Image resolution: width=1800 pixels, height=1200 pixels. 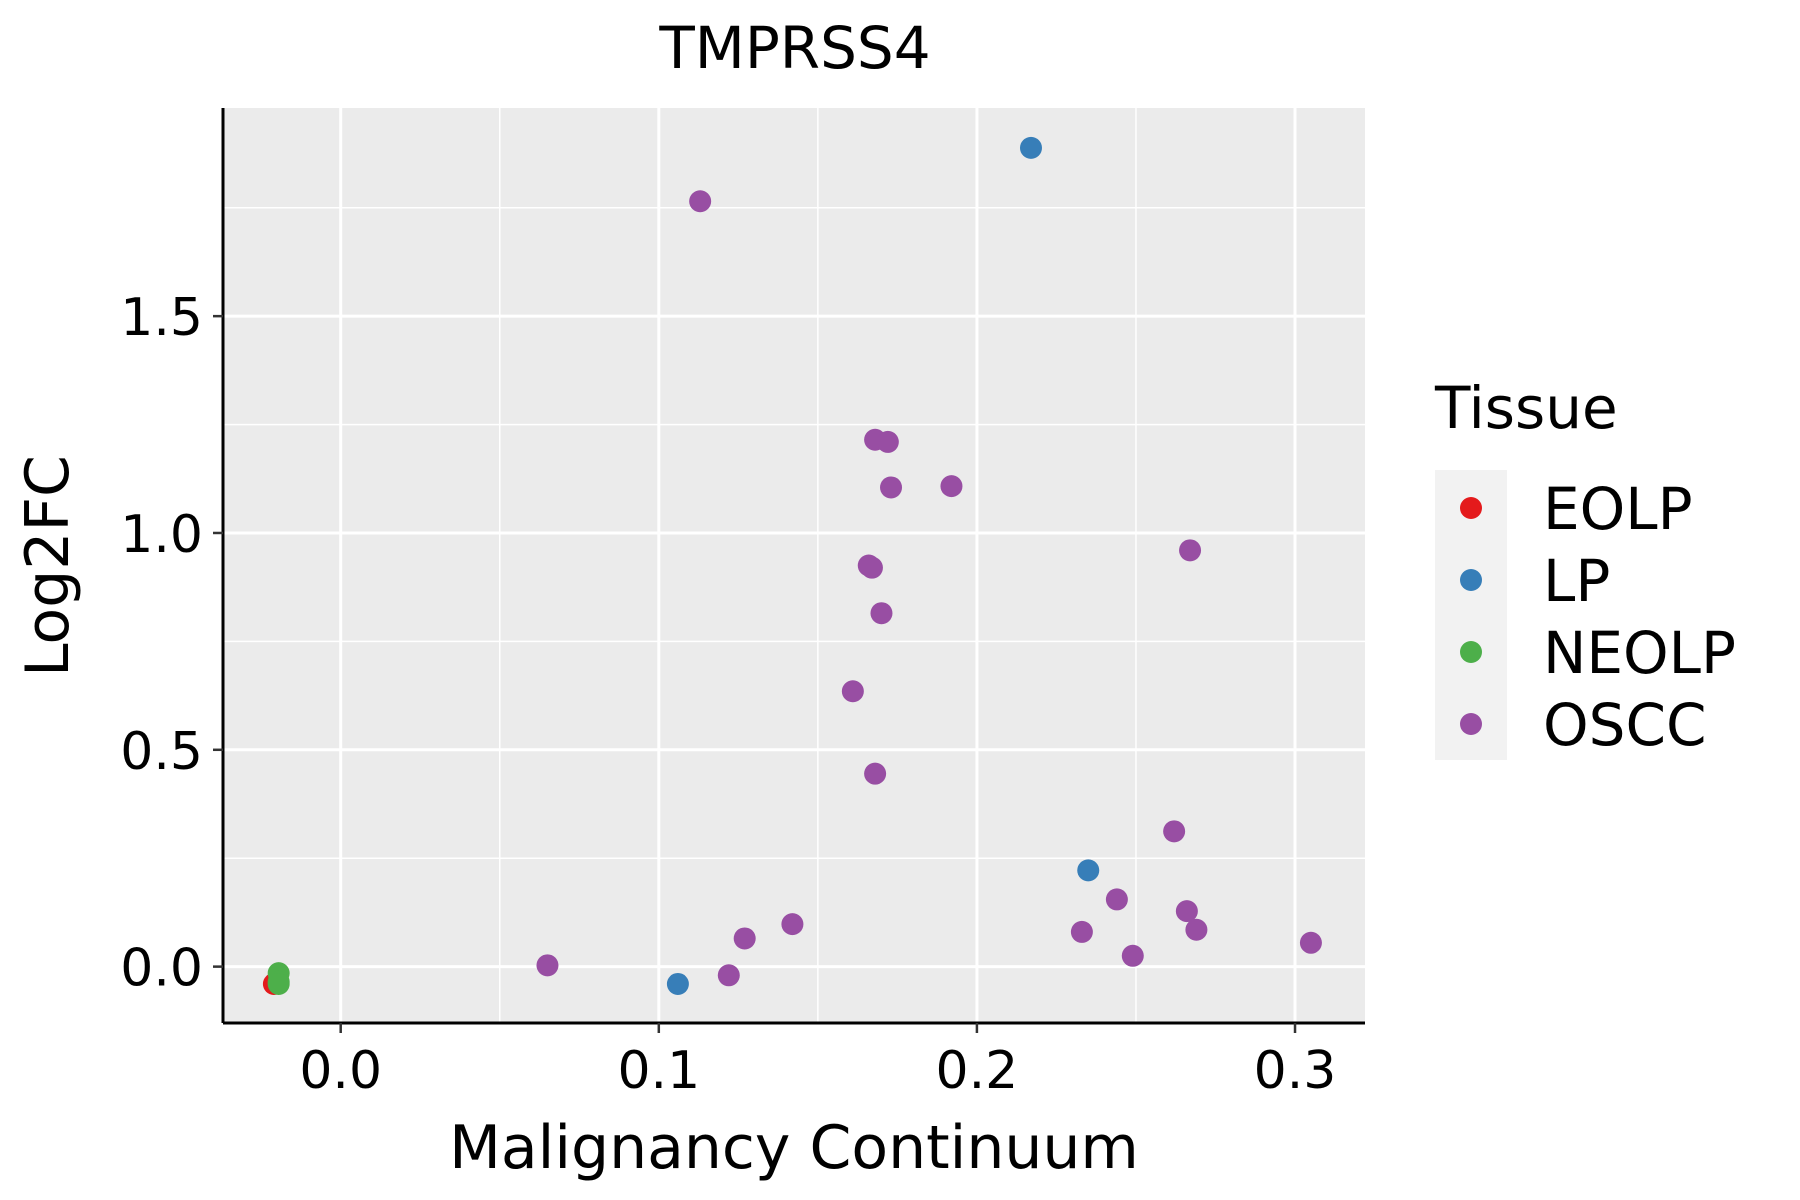 What do you see at coordinates (1639, 653) in the screenshot?
I see `legend-label-neolp: NEOLP` at bounding box center [1639, 653].